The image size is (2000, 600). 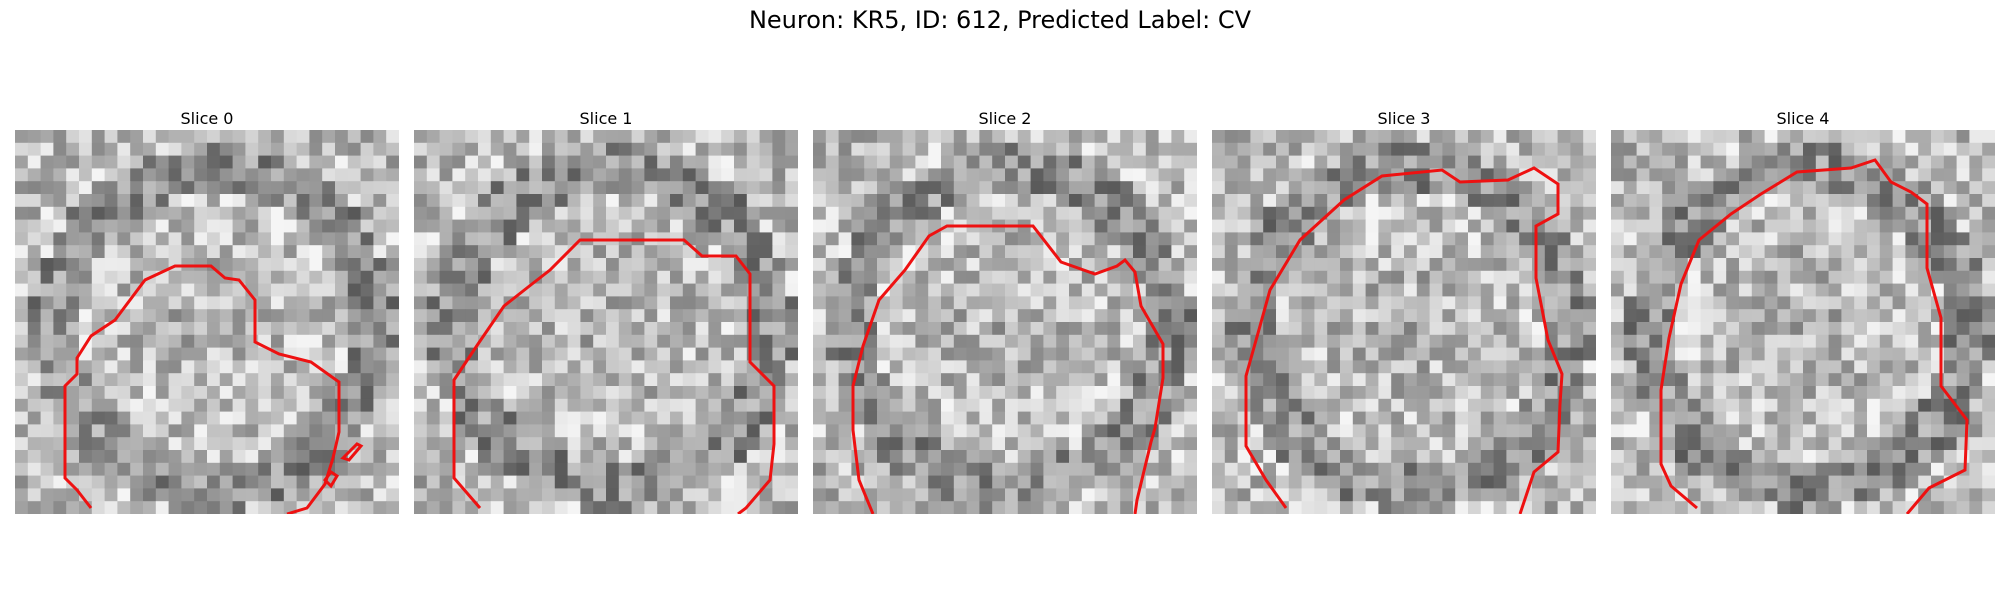 What do you see at coordinates (1005, 118) in the screenshot?
I see `slice-title-2: Slice 2` at bounding box center [1005, 118].